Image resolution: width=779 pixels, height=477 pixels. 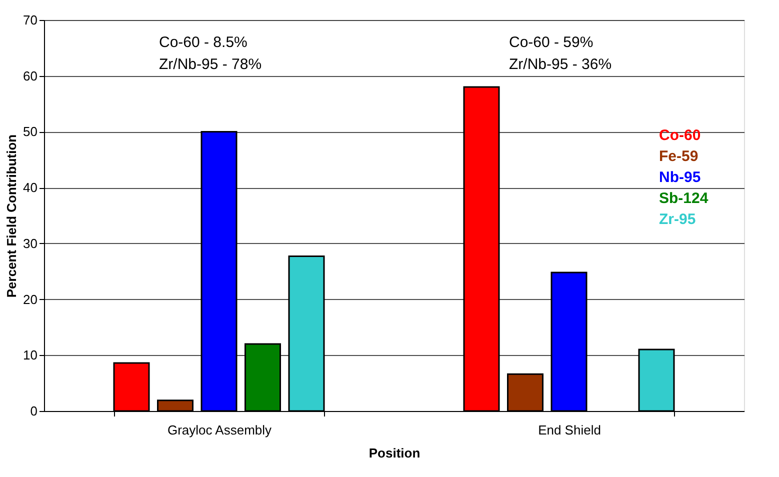 I want to click on text: Nb-95, so click(x=680, y=177).